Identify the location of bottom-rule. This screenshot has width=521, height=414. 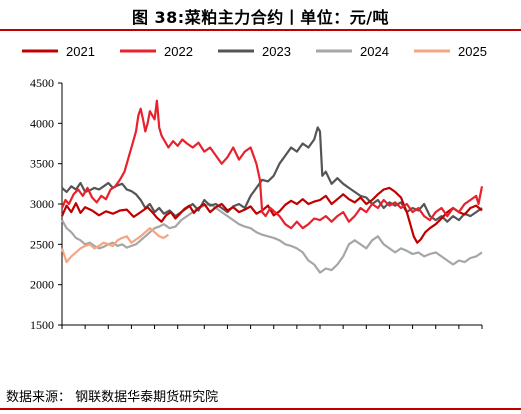
(260, 409).